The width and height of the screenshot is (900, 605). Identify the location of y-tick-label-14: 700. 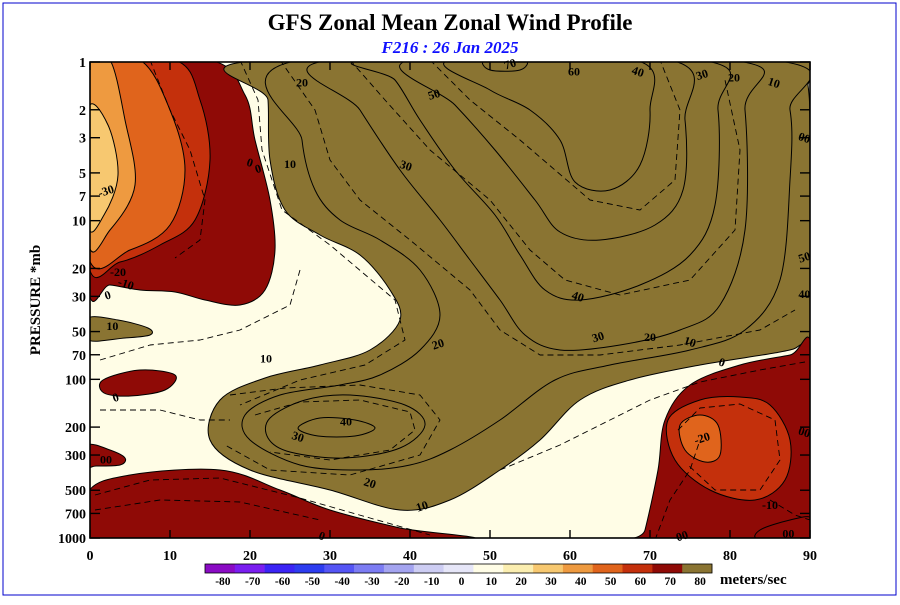
(75, 514).